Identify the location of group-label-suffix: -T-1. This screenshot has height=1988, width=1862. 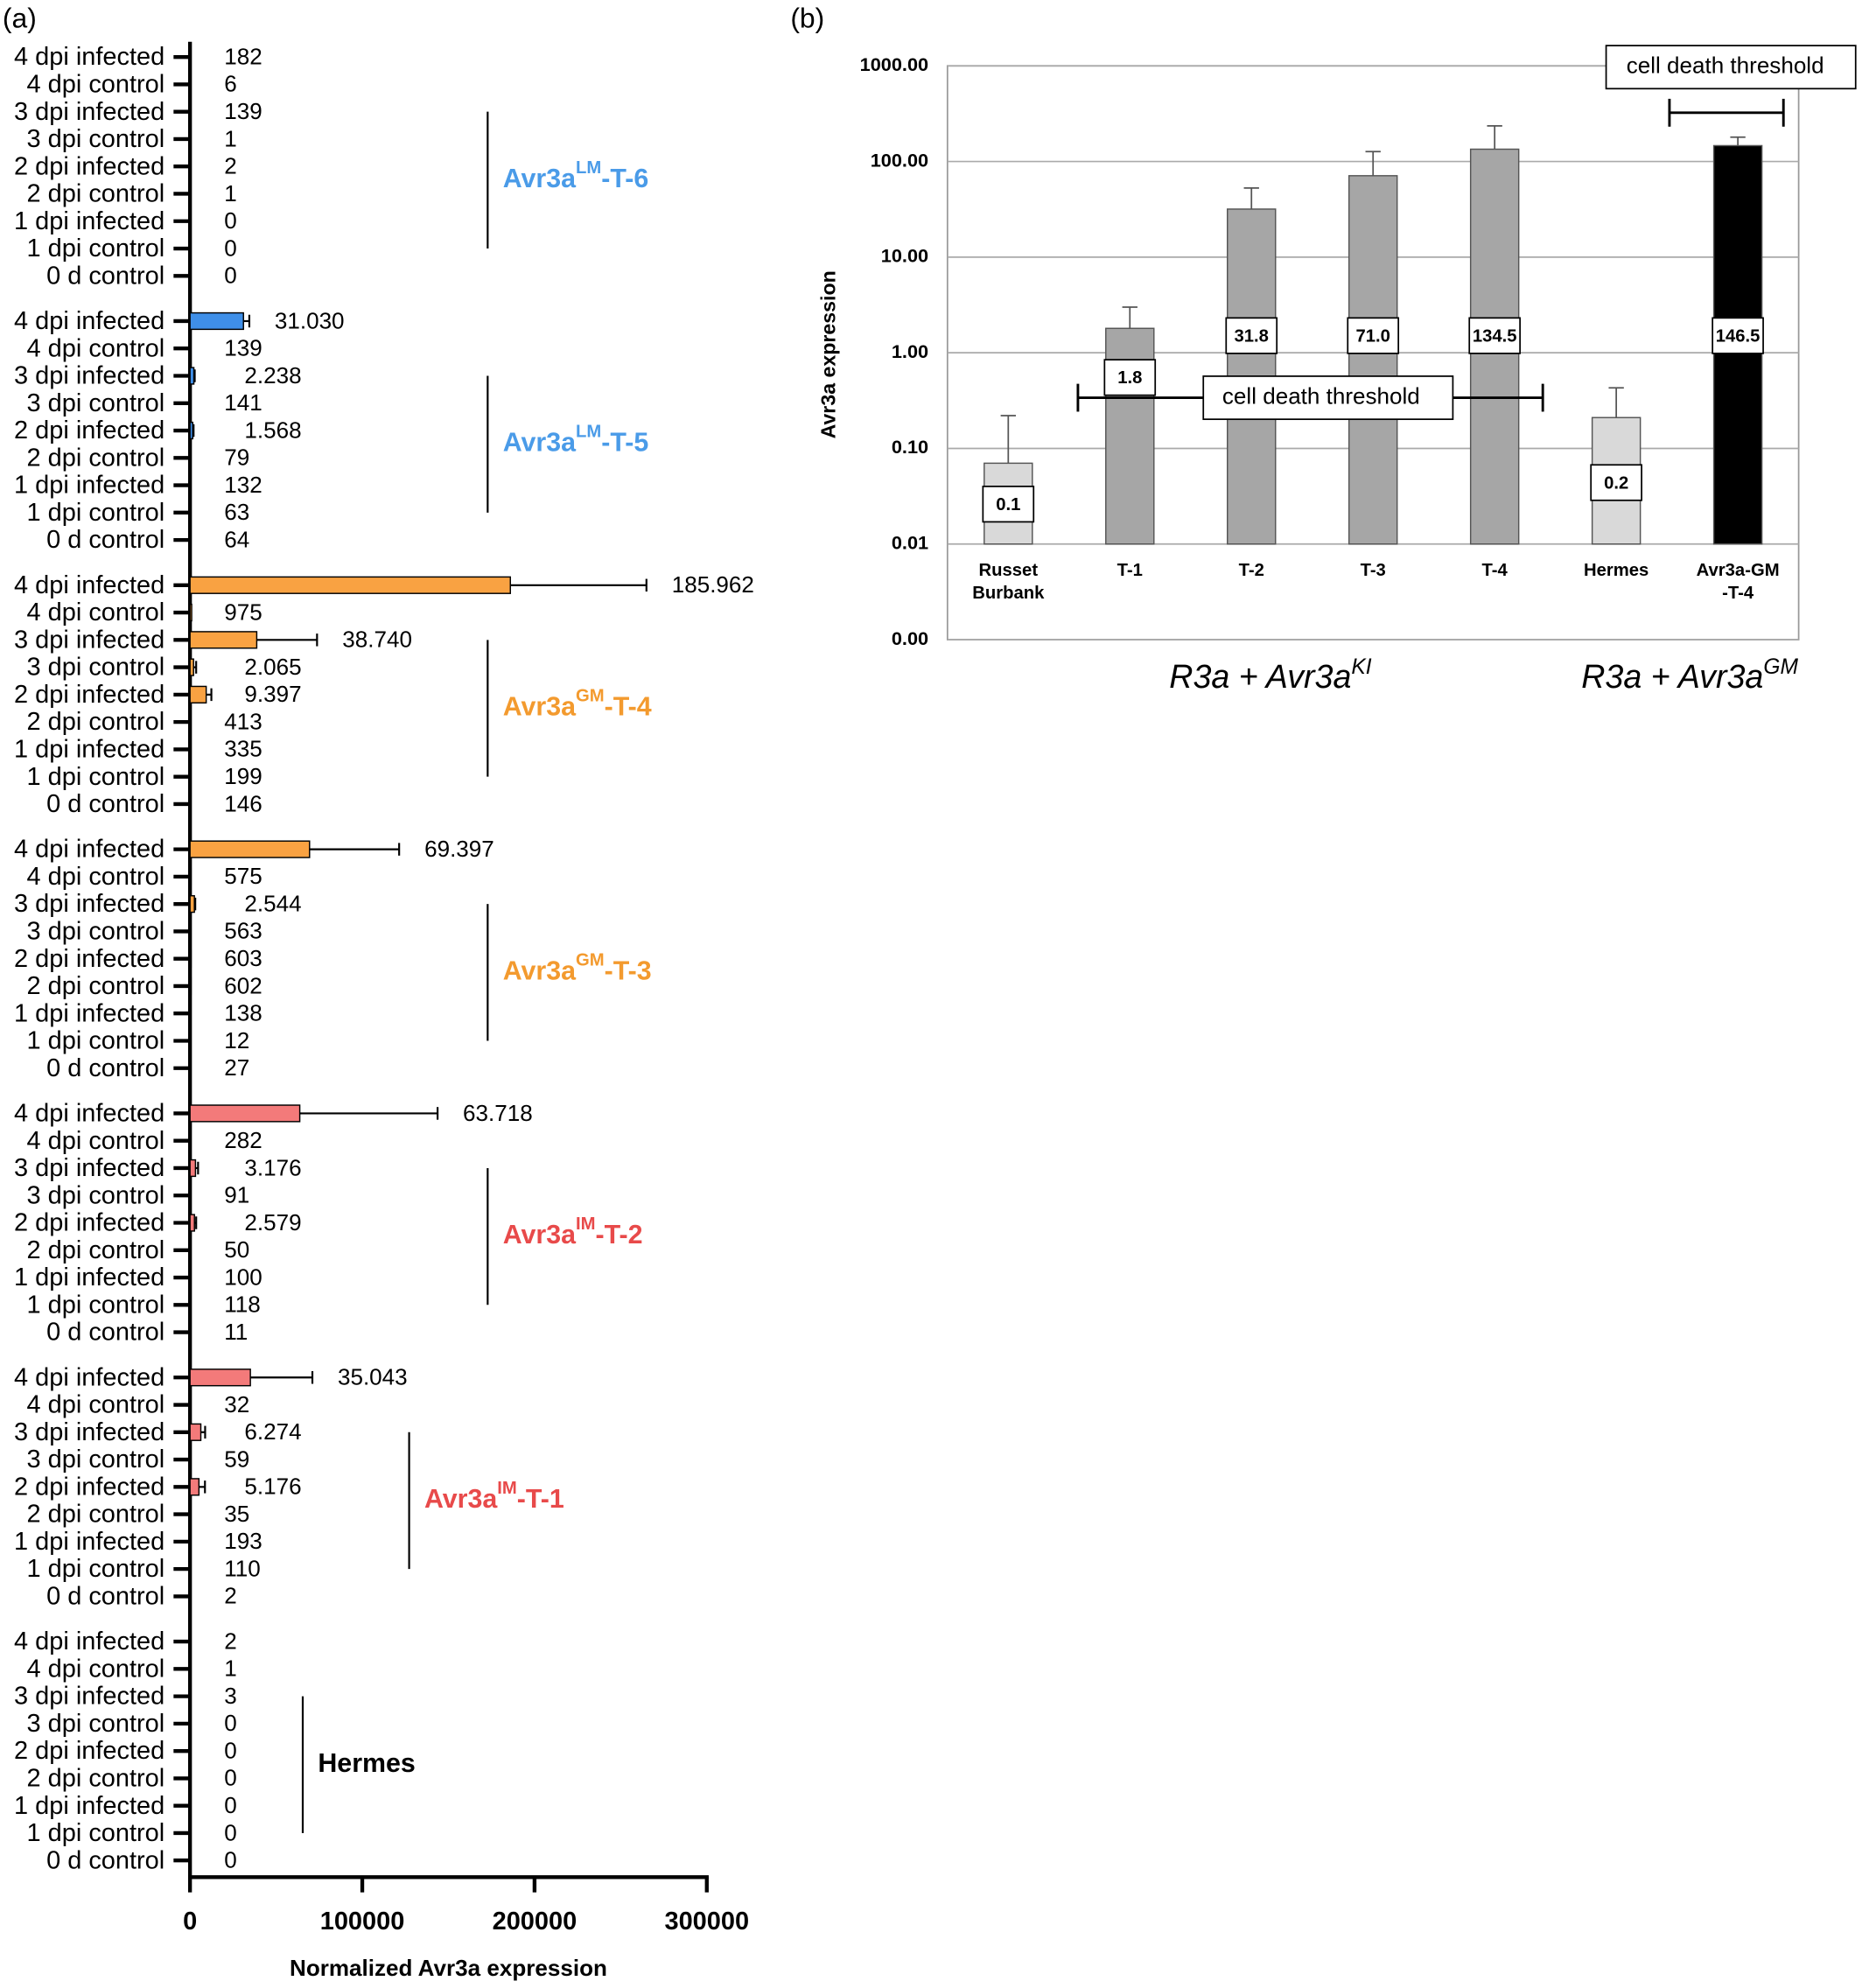
(540, 1499).